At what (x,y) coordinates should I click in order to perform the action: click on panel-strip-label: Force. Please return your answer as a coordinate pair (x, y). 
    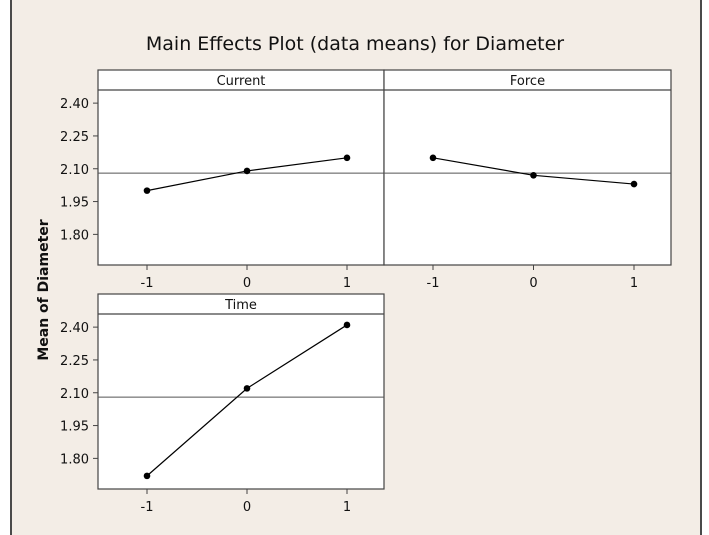
    Looking at the image, I should click on (527, 81).